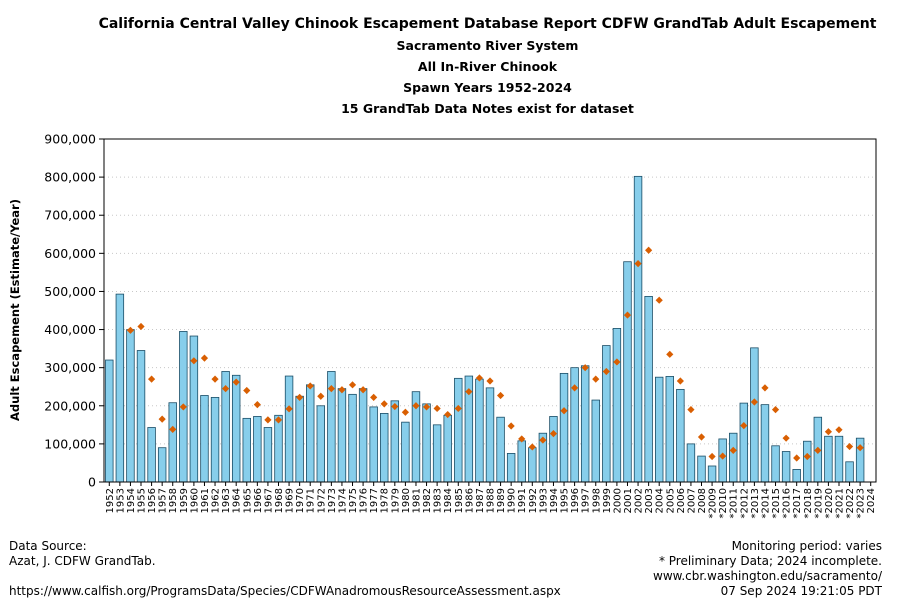  I want to click on x-tick-label: 1977, so click(374, 500).